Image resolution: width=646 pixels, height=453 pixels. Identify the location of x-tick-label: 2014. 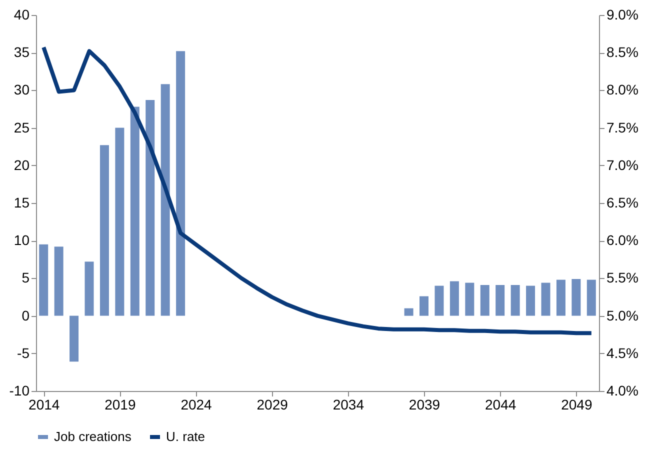
(44, 404).